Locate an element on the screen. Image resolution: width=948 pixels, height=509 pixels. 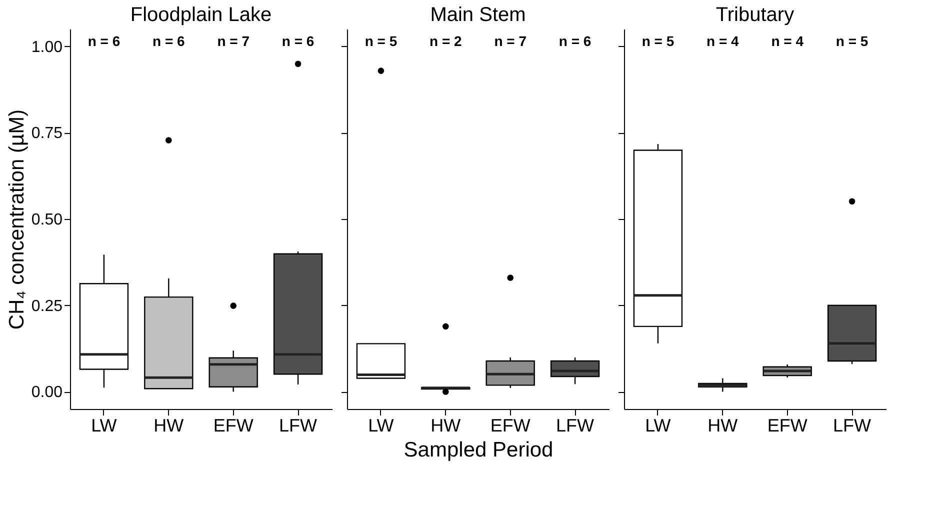
y-axis-title: CH₄ concentration (µM) is located at coordinates (16, 219).